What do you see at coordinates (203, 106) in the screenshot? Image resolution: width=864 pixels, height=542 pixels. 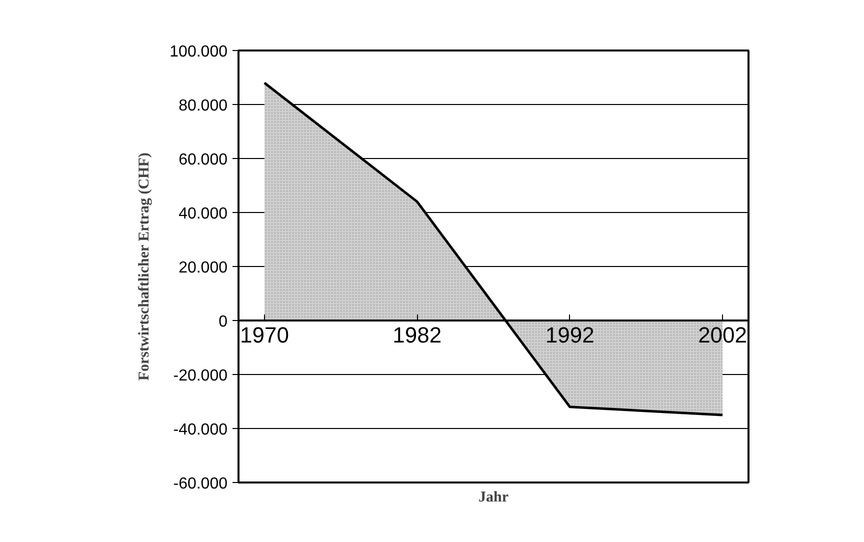 I see `y-tick-label: 80.000` at bounding box center [203, 106].